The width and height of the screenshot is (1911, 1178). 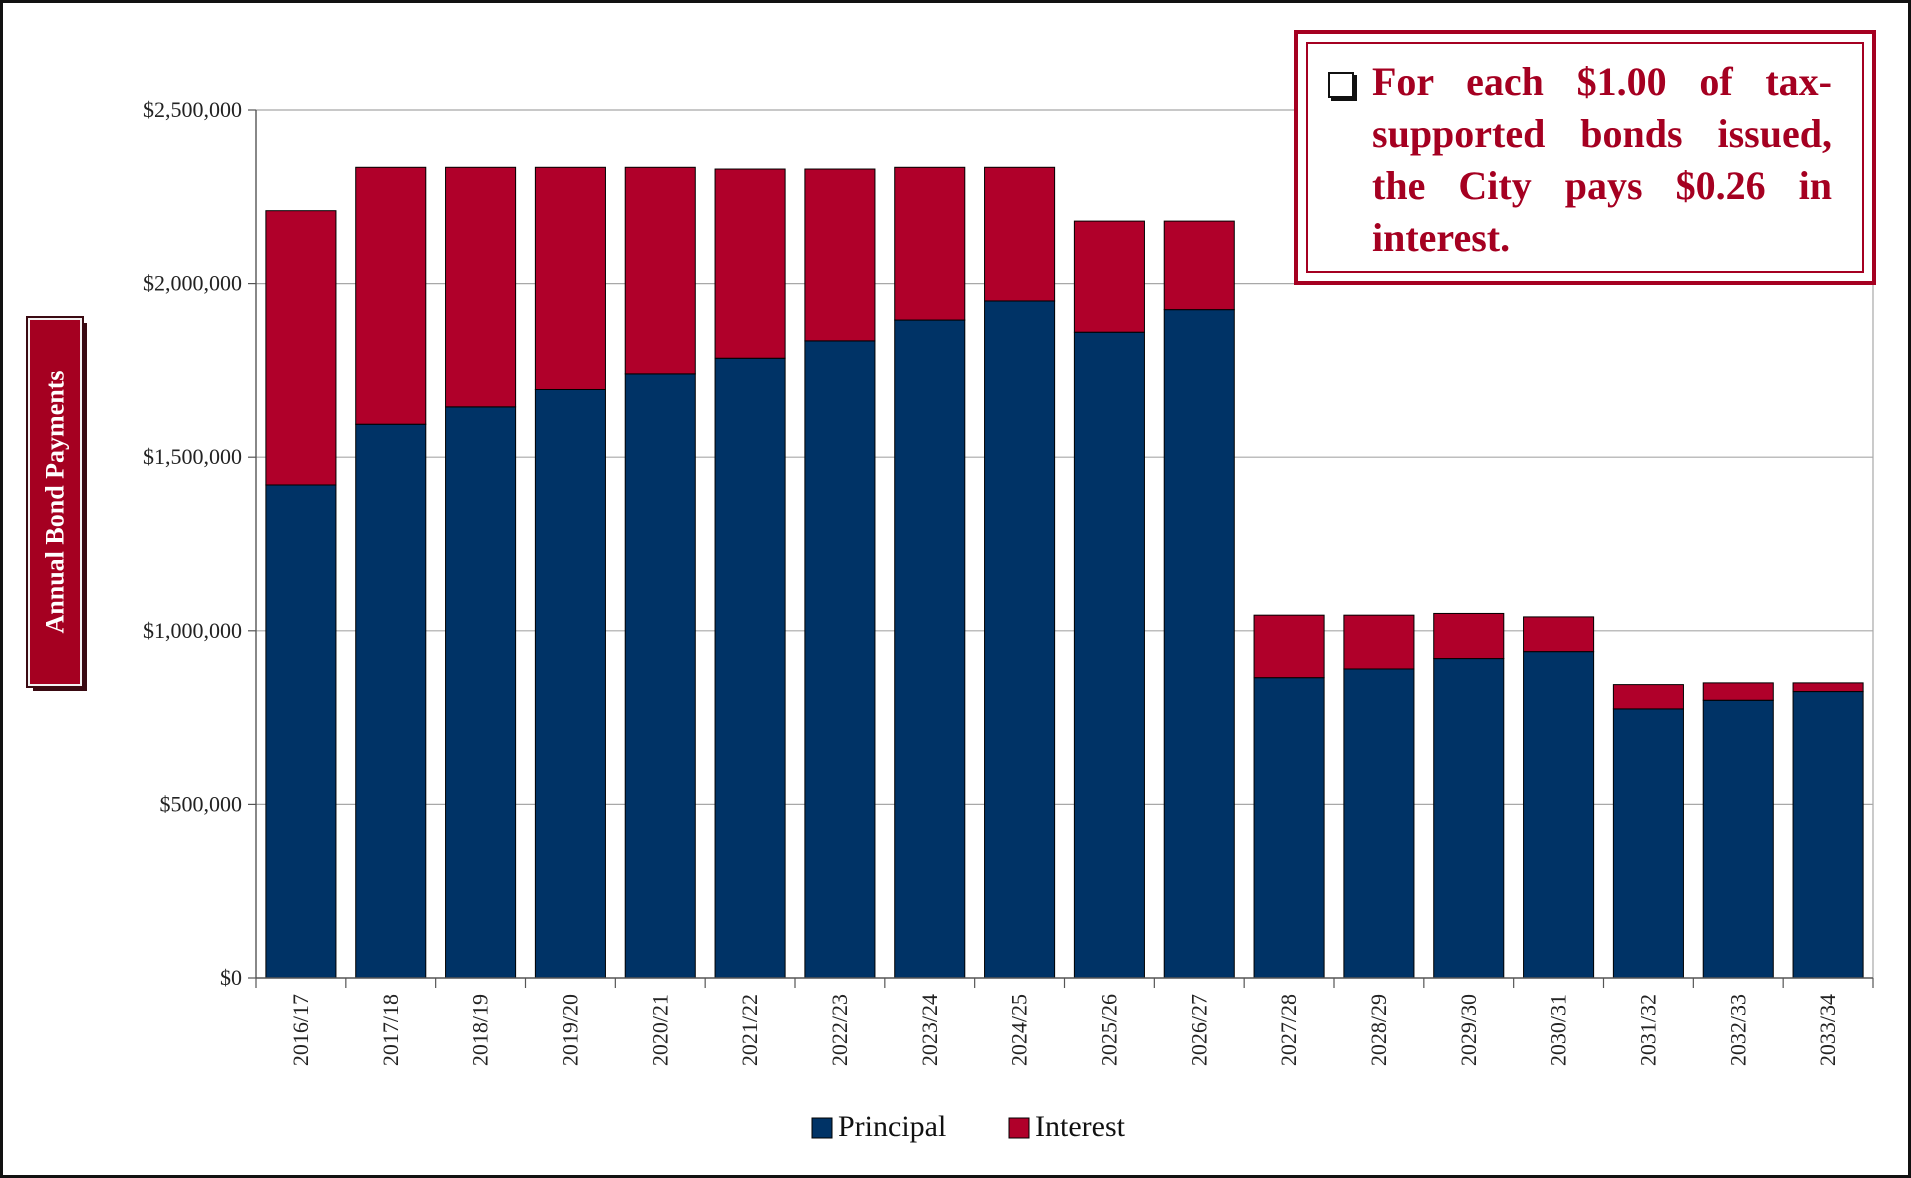 I want to click on y-tick-label: $1,500,000, so click(x=192, y=456).